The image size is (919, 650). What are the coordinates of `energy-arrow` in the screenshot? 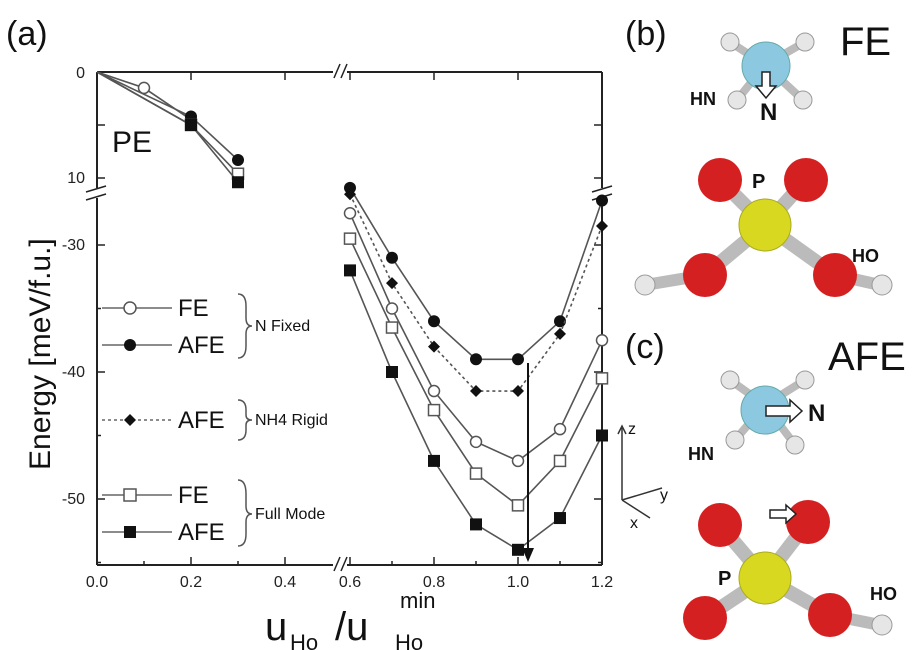 It's located at (528, 462).